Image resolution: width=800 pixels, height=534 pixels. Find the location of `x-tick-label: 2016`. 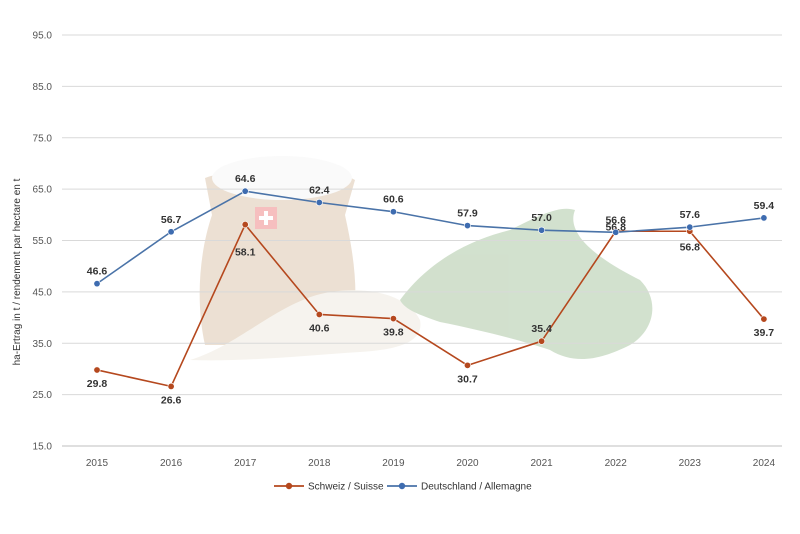

x-tick-label: 2016 is located at coordinates (171, 463).